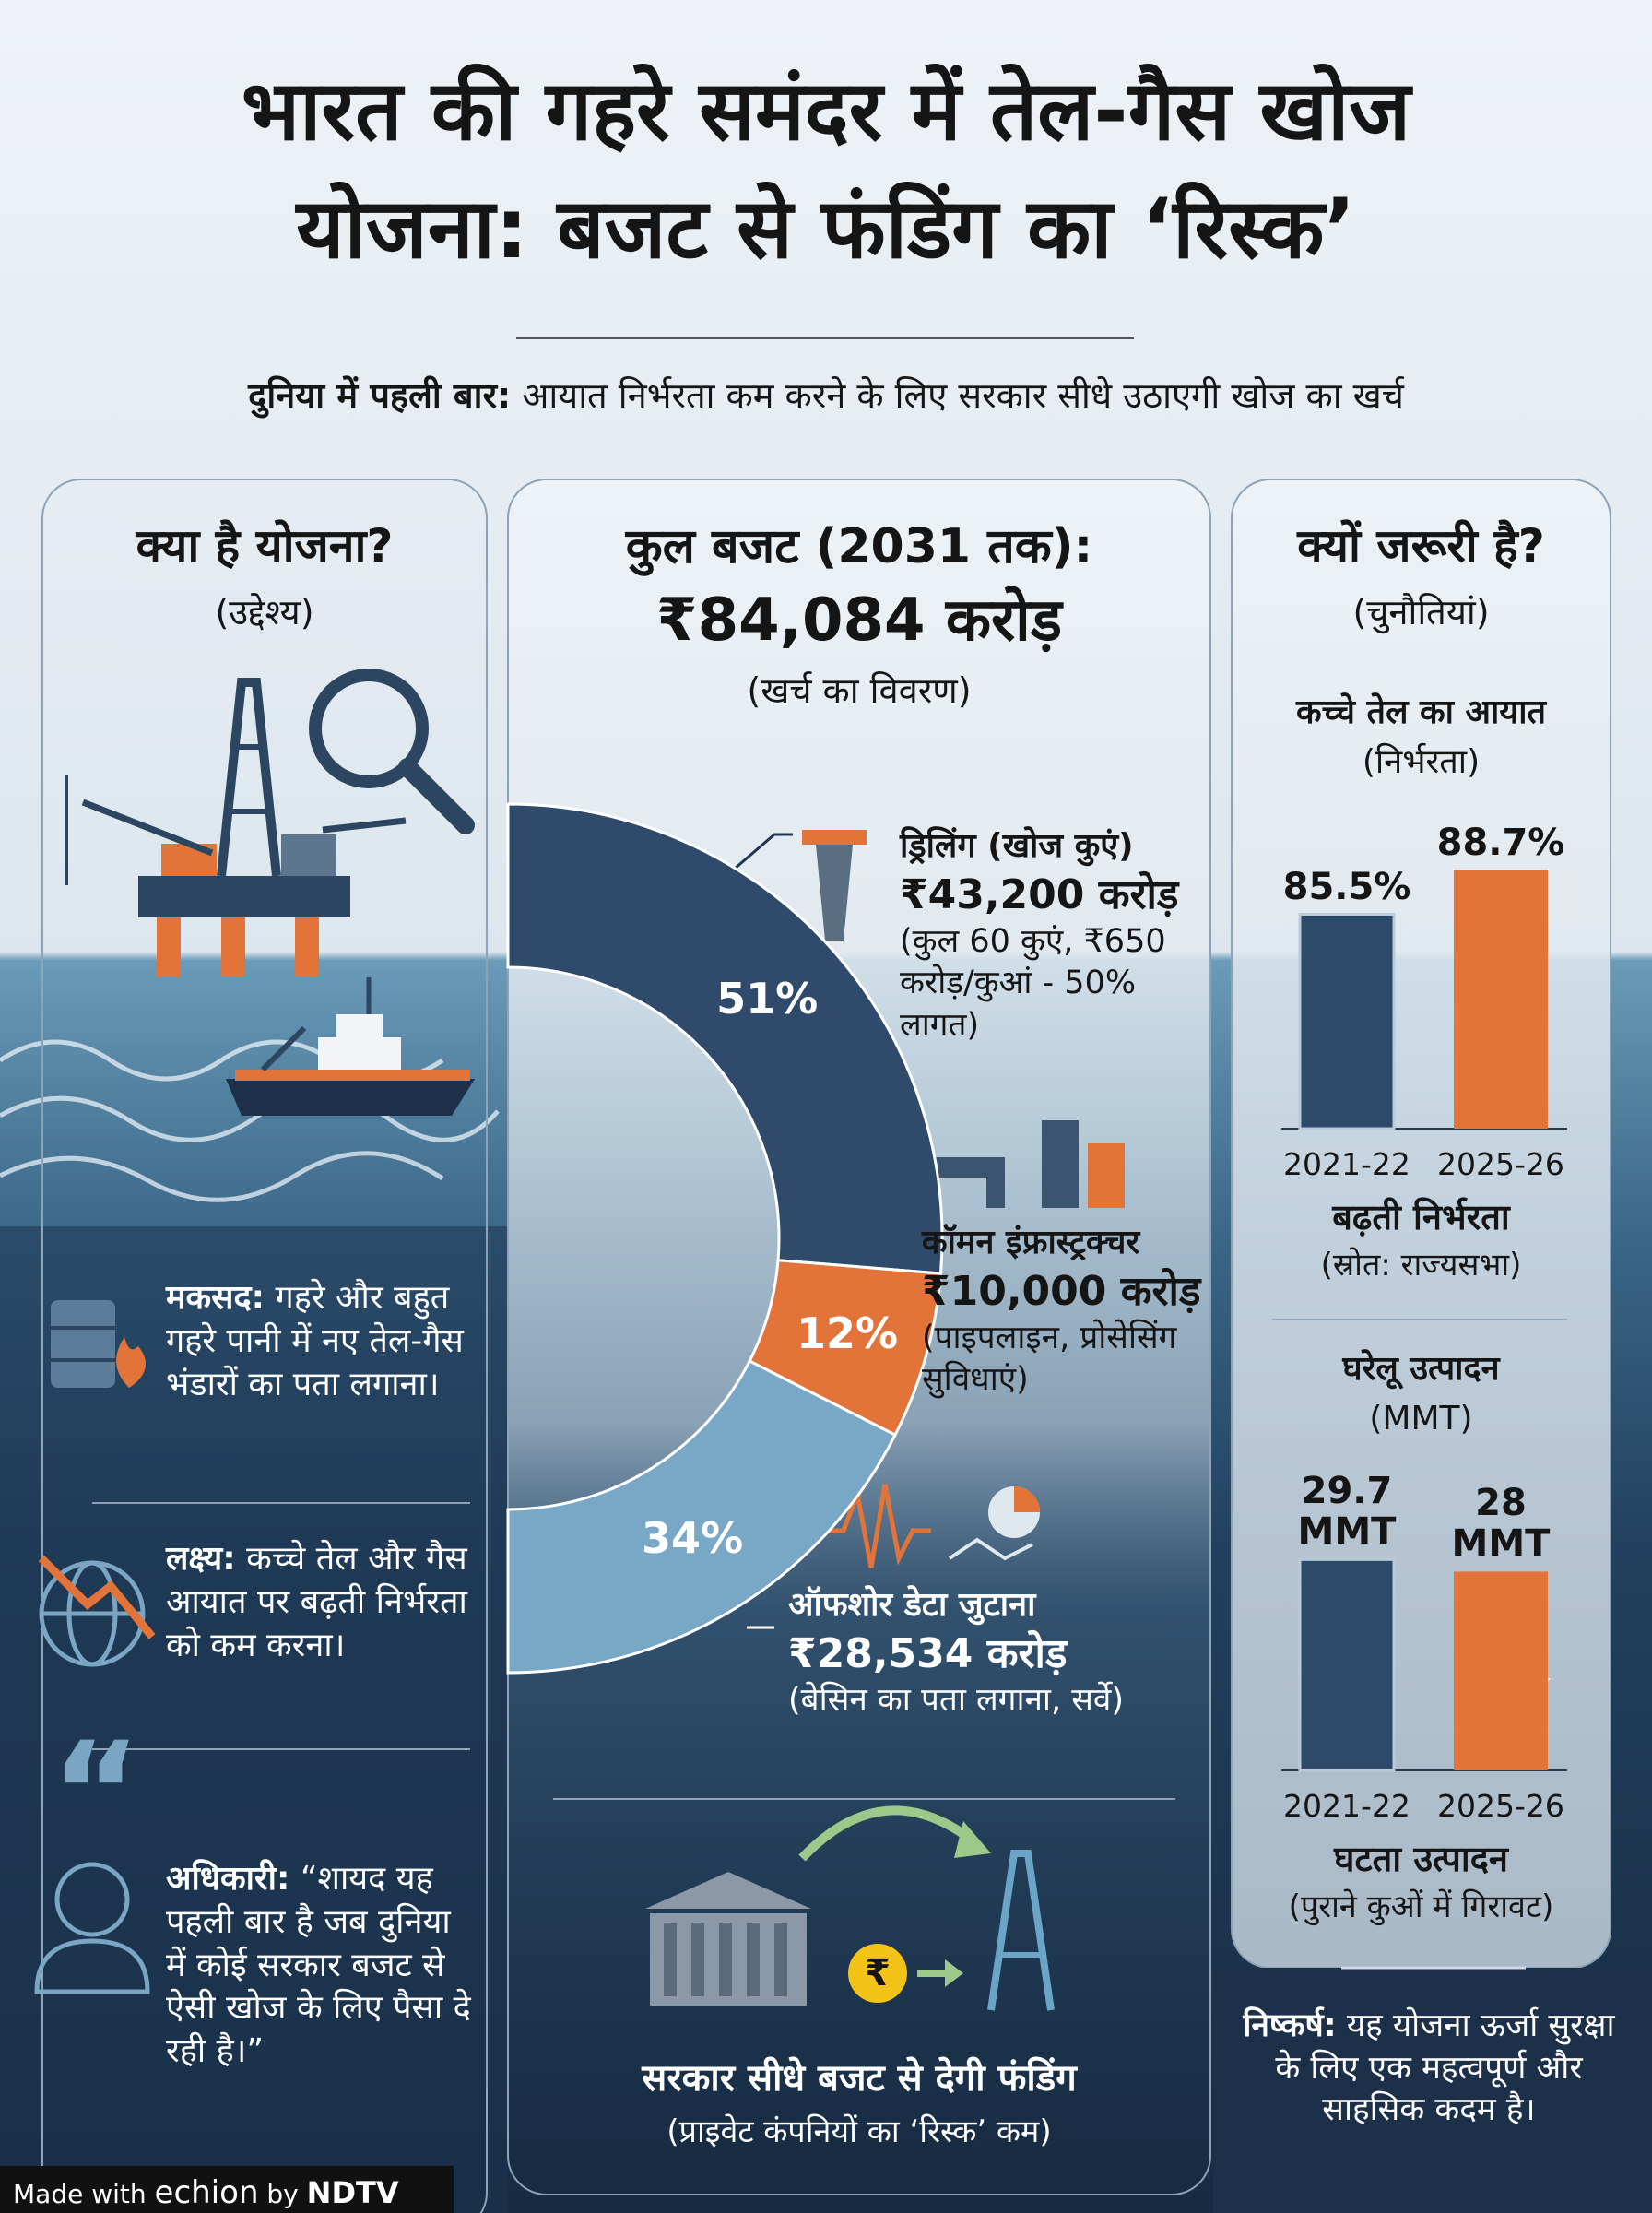  What do you see at coordinates (1031, 1242) in the screenshot?
I see `segment-name: कॉमन इंफ्रास्ट्रक्चर` at bounding box center [1031, 1242].